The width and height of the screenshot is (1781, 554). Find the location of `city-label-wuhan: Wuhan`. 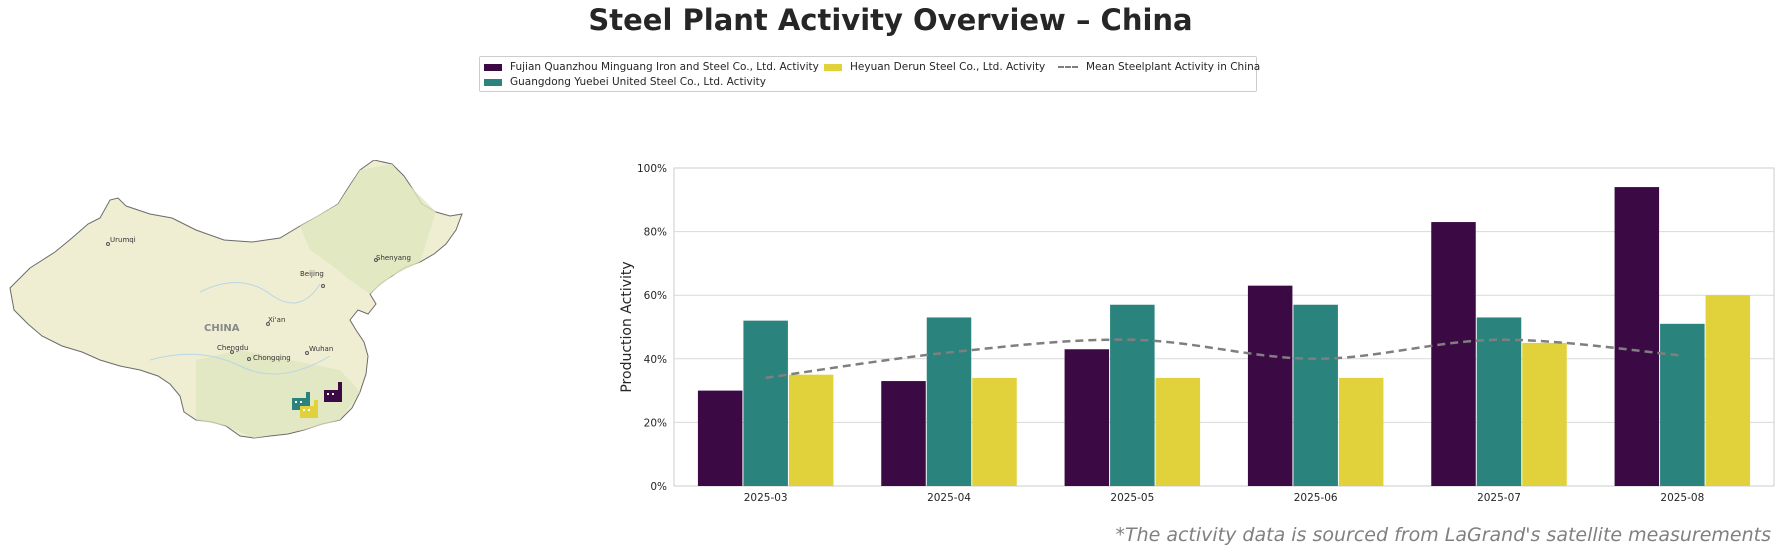

city-label-wuhan: Wuhan is located at coordinates (321, 349).